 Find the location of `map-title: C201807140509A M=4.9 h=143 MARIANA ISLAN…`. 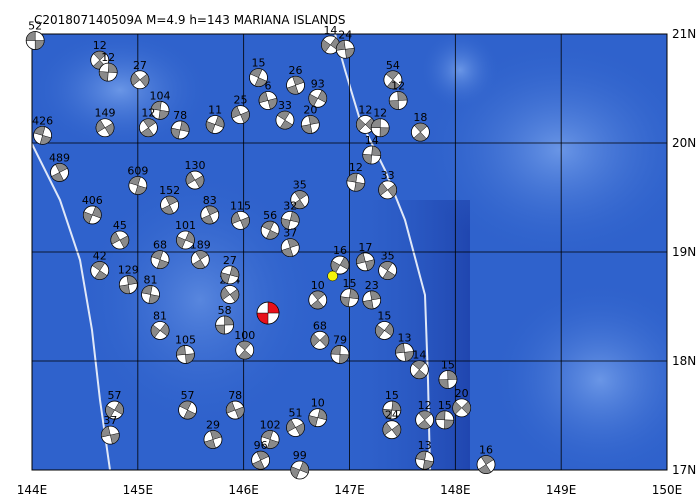

map-title: C201807140509A M=4.9 h=143 MARIANA ISLAN… is located at coordinates (190, 20).